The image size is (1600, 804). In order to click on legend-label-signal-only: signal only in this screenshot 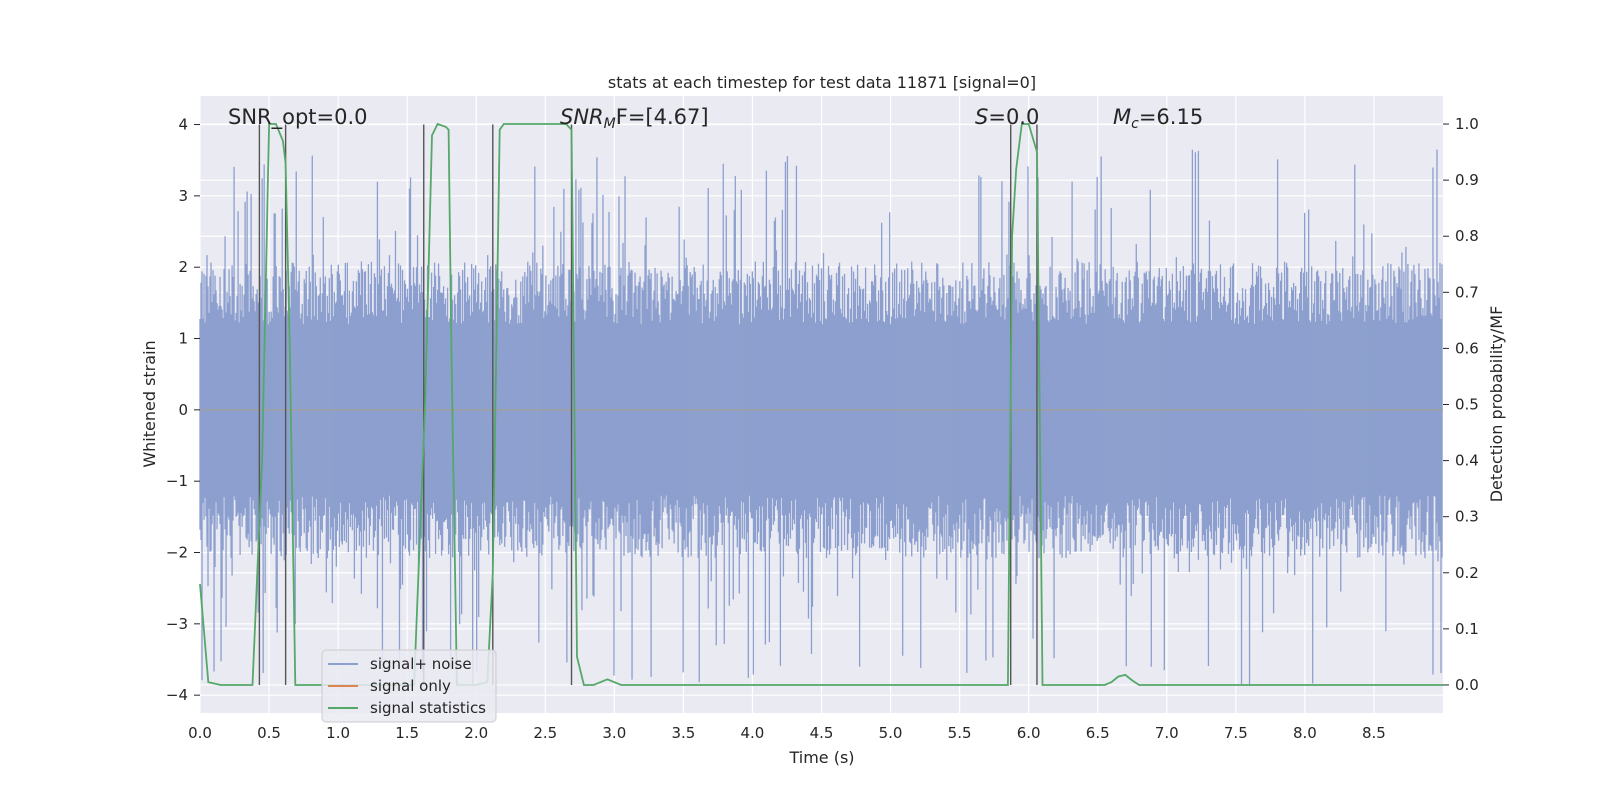, I will do `click(410, 686)`.